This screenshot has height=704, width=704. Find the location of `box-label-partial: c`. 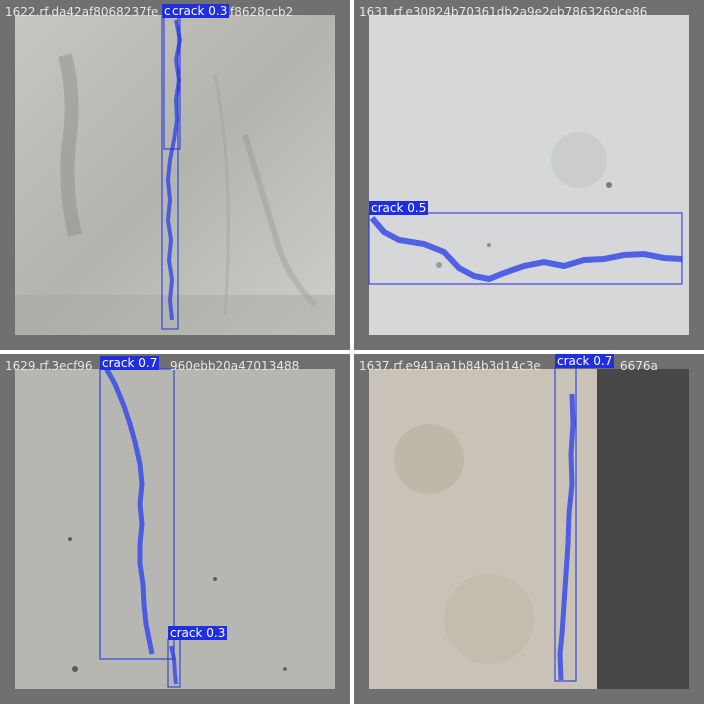

box-label-partial: c is located at coordinates (167, 11).